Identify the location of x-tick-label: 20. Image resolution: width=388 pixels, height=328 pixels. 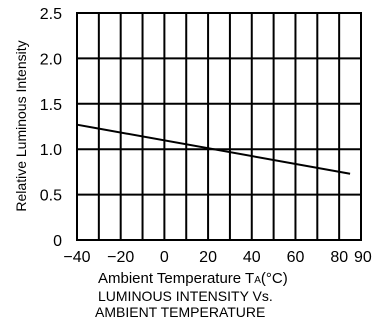
(208, 257).